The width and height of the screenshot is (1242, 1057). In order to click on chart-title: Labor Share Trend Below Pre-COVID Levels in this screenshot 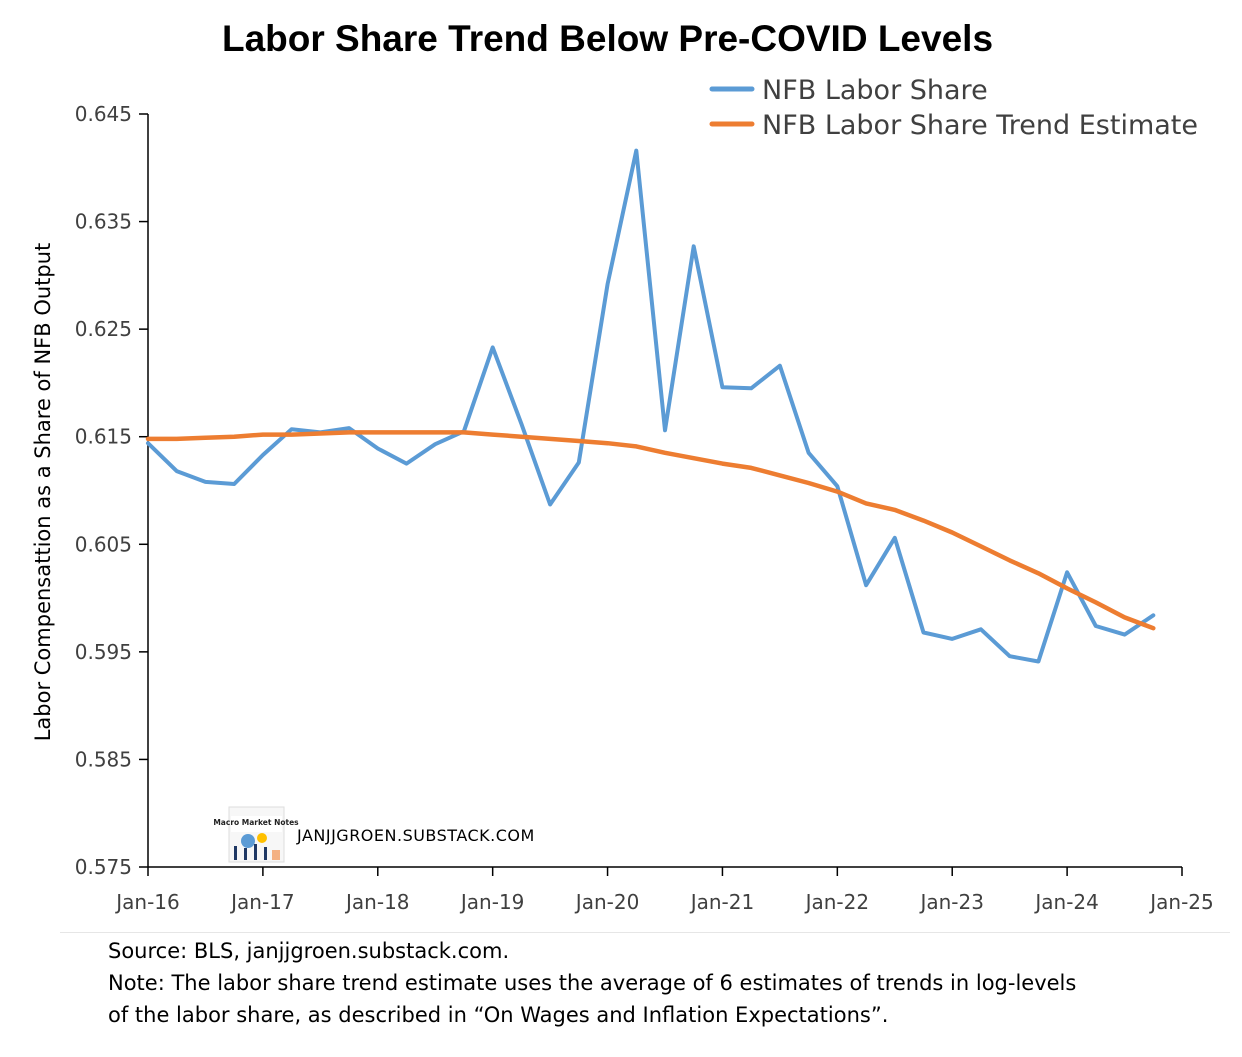, I will do `click(607, 38)`.